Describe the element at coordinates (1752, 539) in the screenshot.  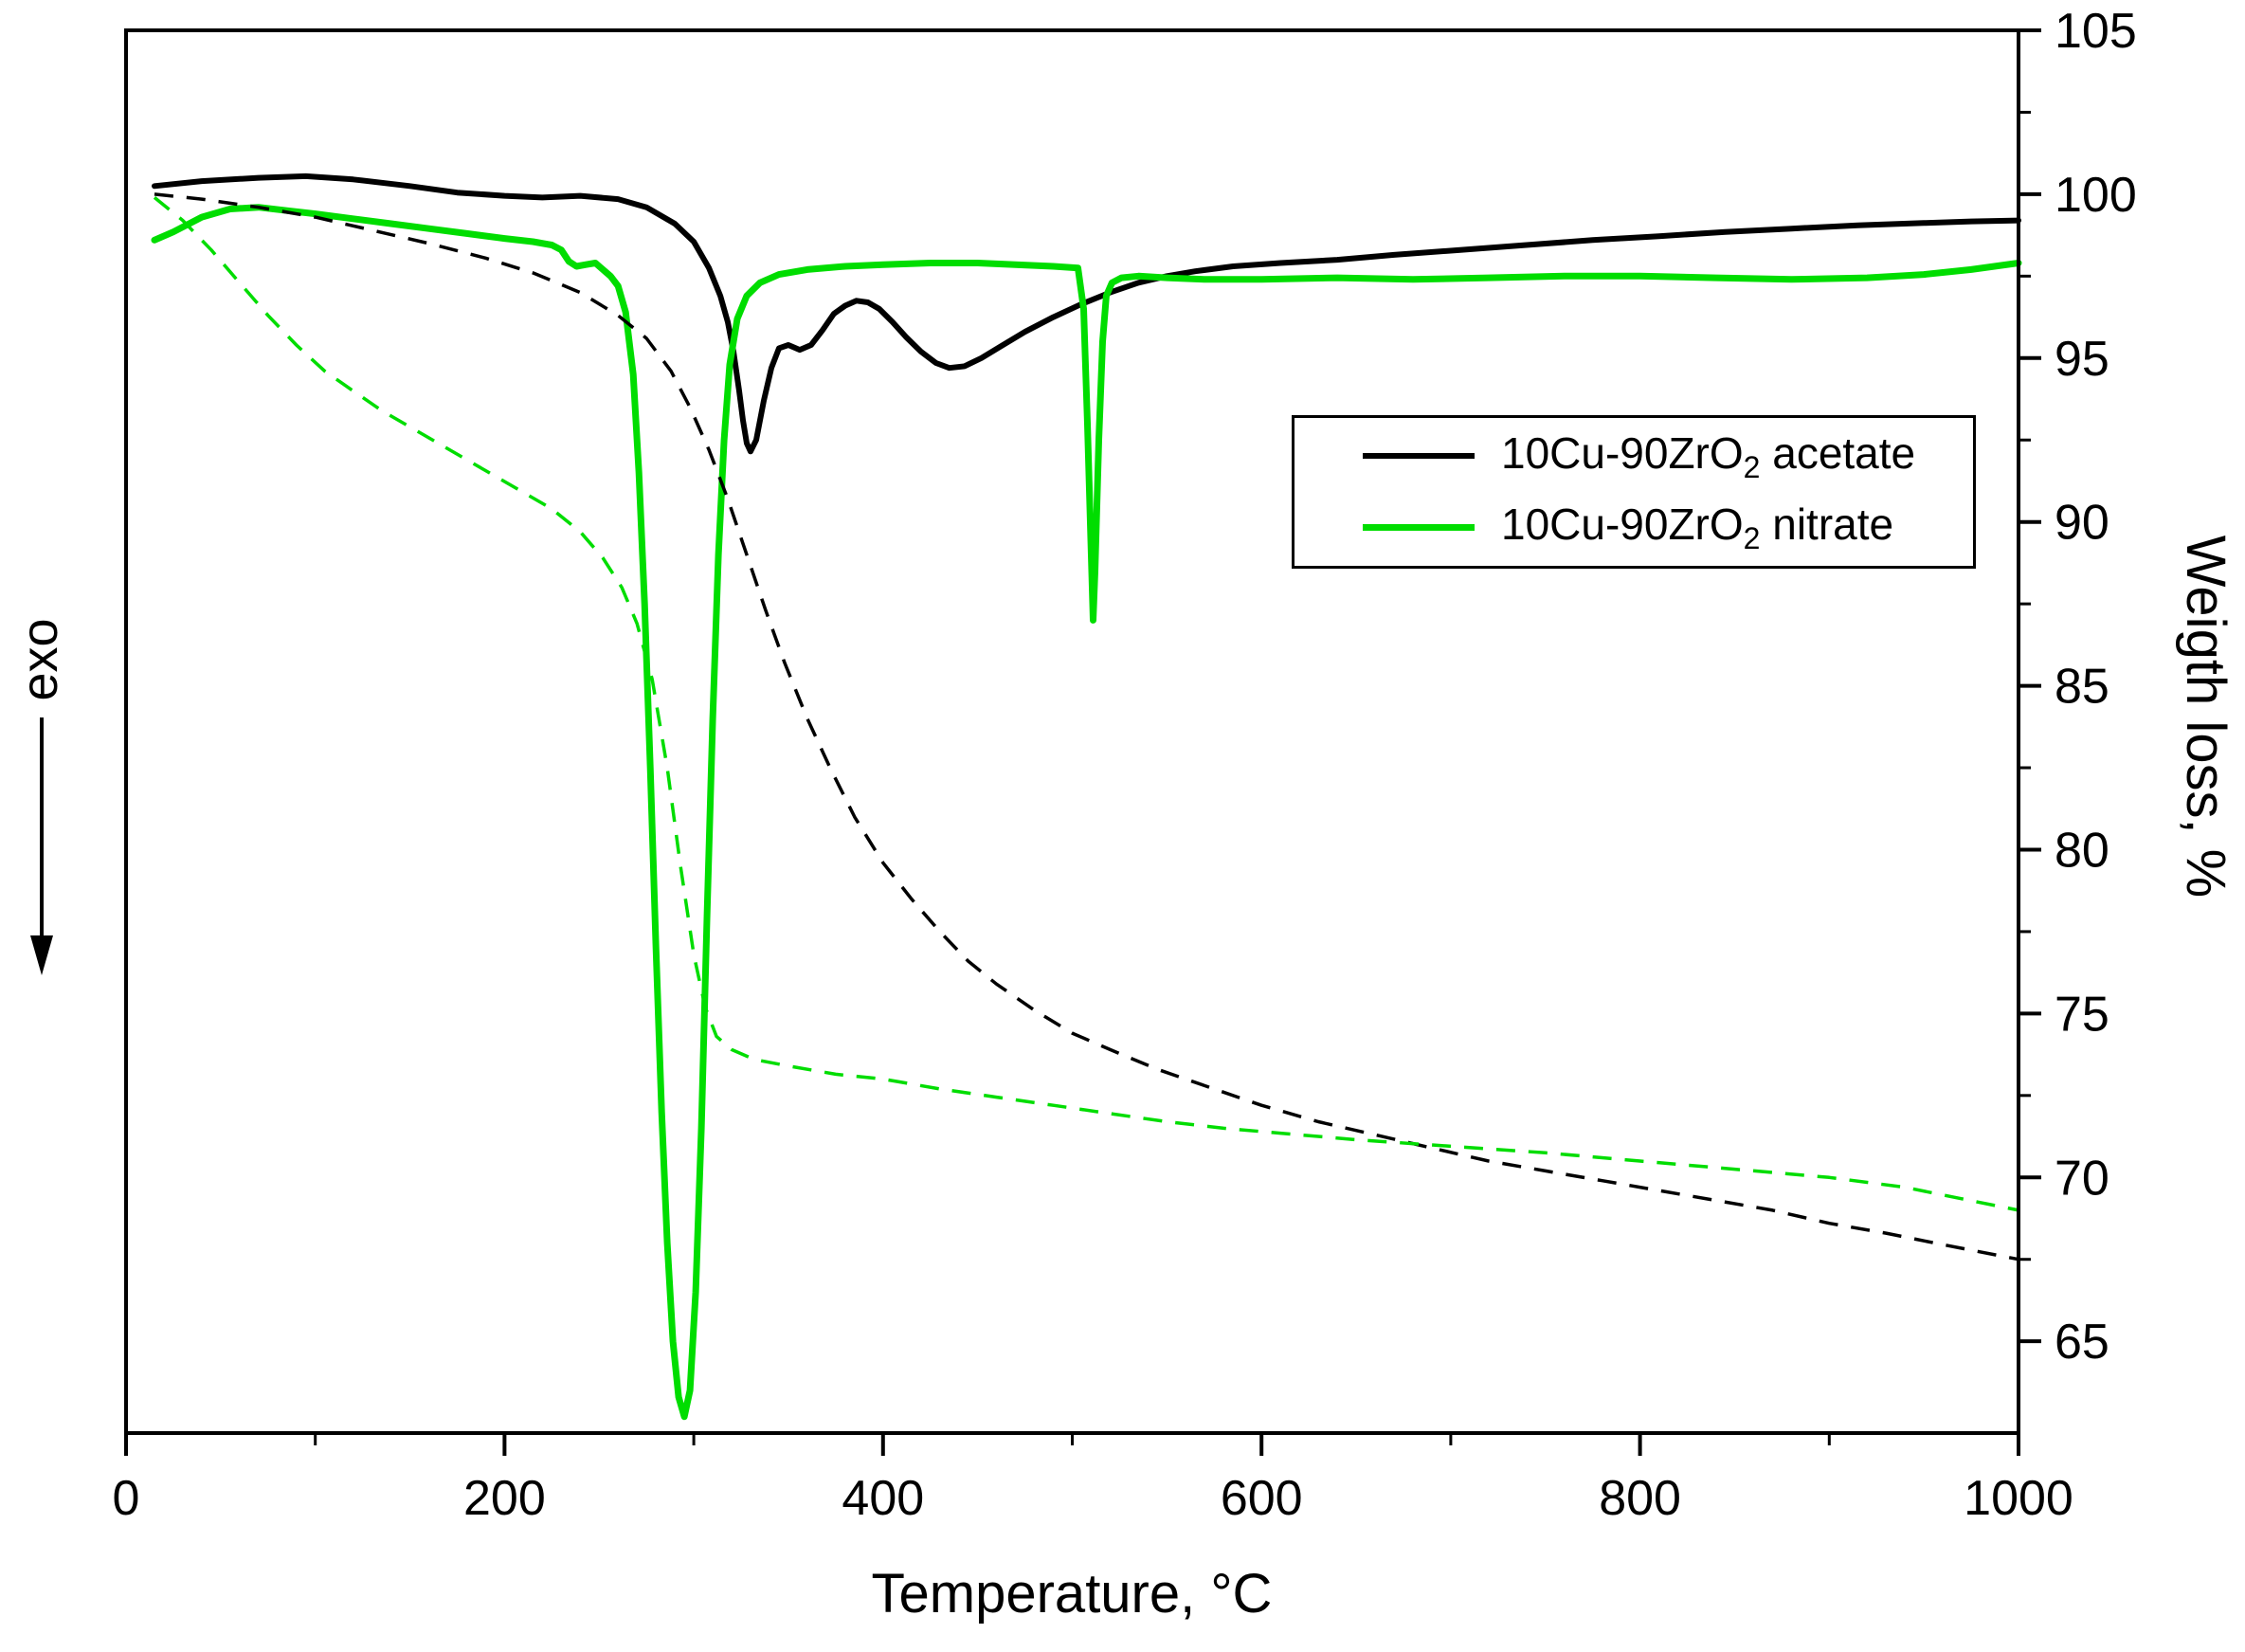
I see `legend-label-nitrate-sub: 2` at that location.